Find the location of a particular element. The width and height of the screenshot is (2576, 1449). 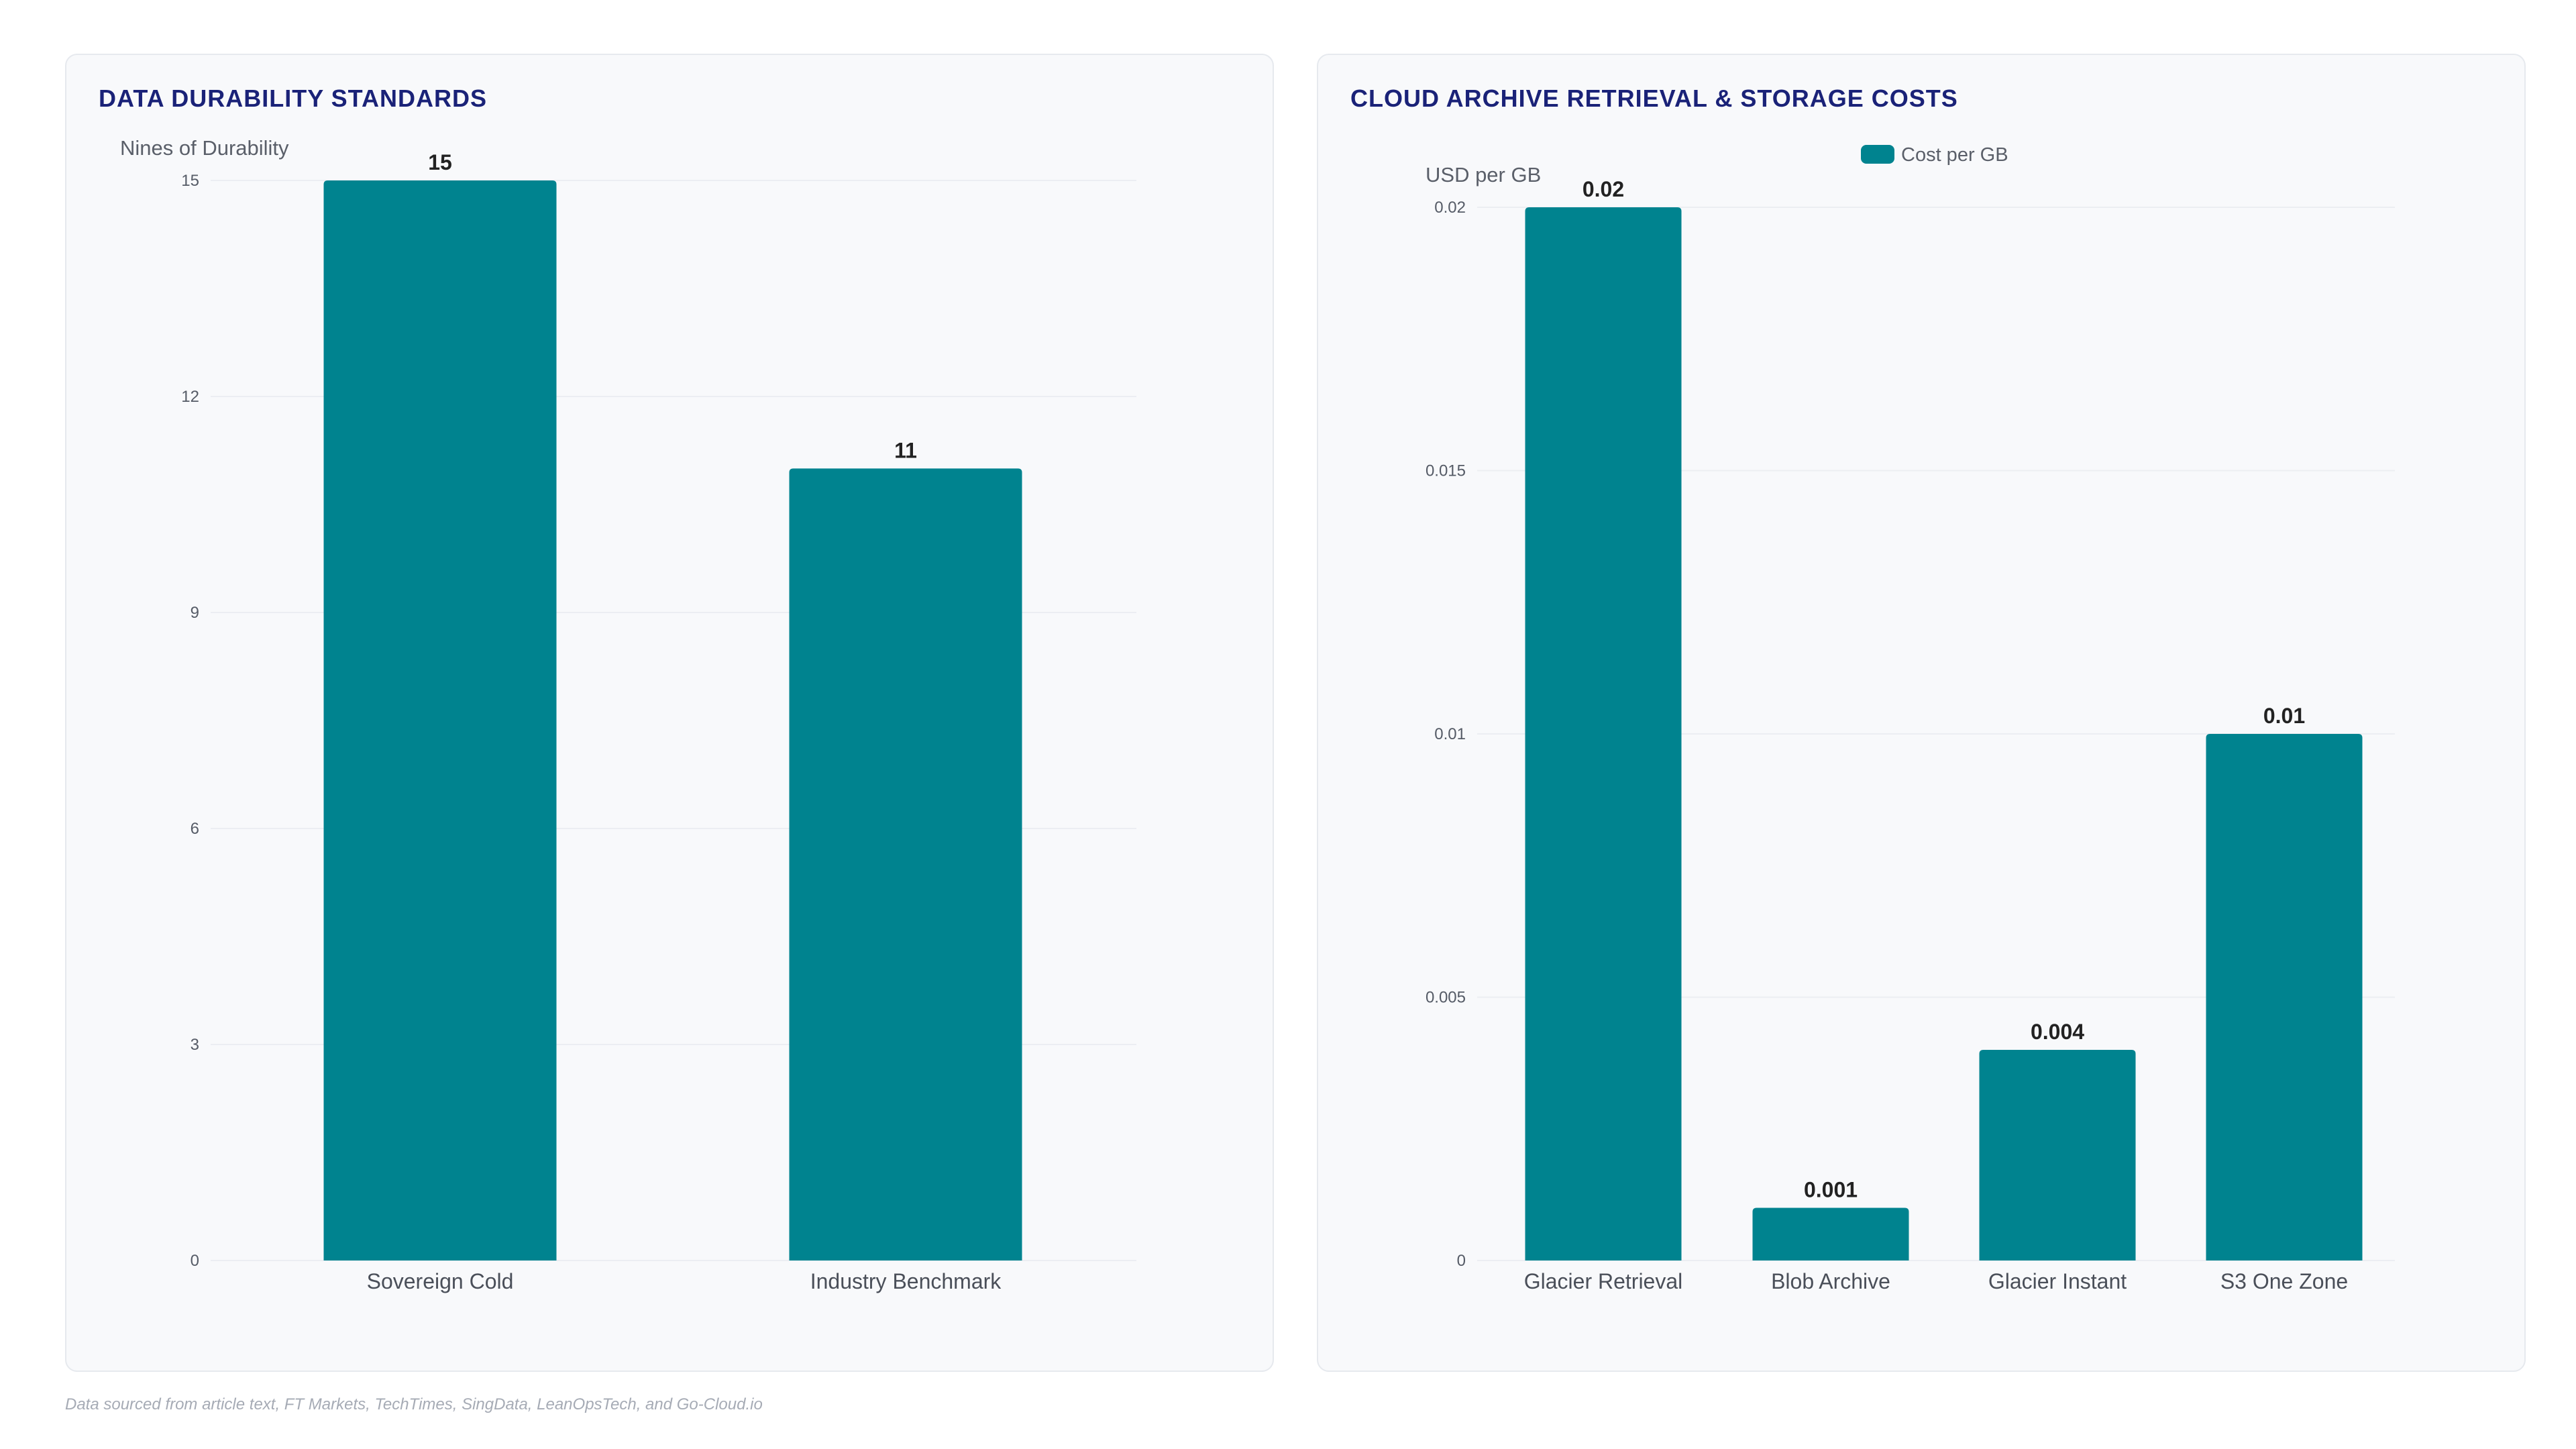

x-category-label: S3 One Zone is located at coordinates (2284, 1281).